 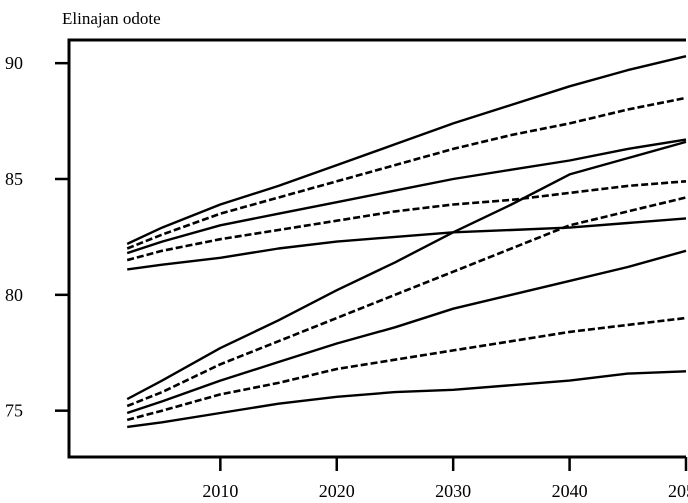 I want to click on y-tick-label-75: 75, so click(x=14, y=411).